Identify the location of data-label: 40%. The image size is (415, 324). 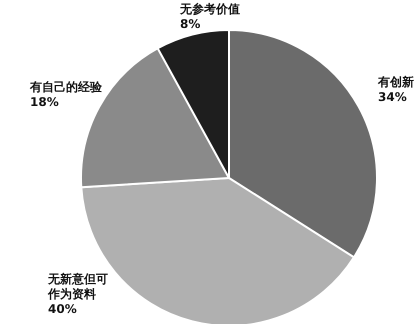
(62, 309).